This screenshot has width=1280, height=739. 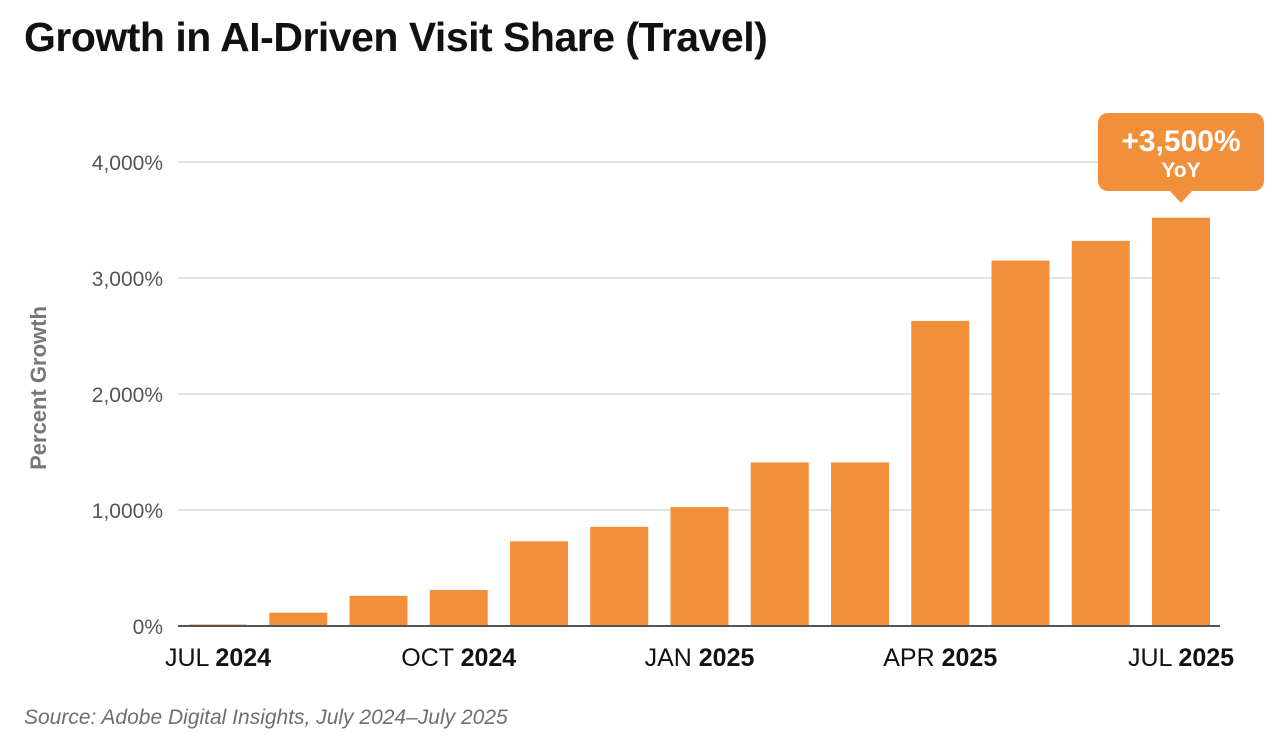 What do you see at coordinates (1180, 170) in the screenshot?
I see `callout-sub: YoY` at bounding box center [1180, 170].